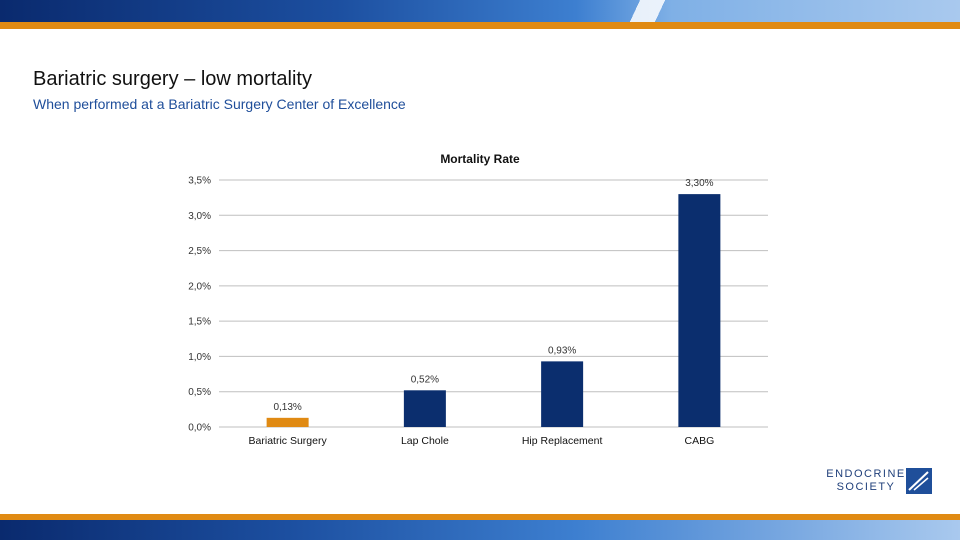 The image size is (960, 540). What do you see at coordinates (199, 322) in the screenshot?
I see `y-tick-label: 1,5%` at bounding box center [199, 322].